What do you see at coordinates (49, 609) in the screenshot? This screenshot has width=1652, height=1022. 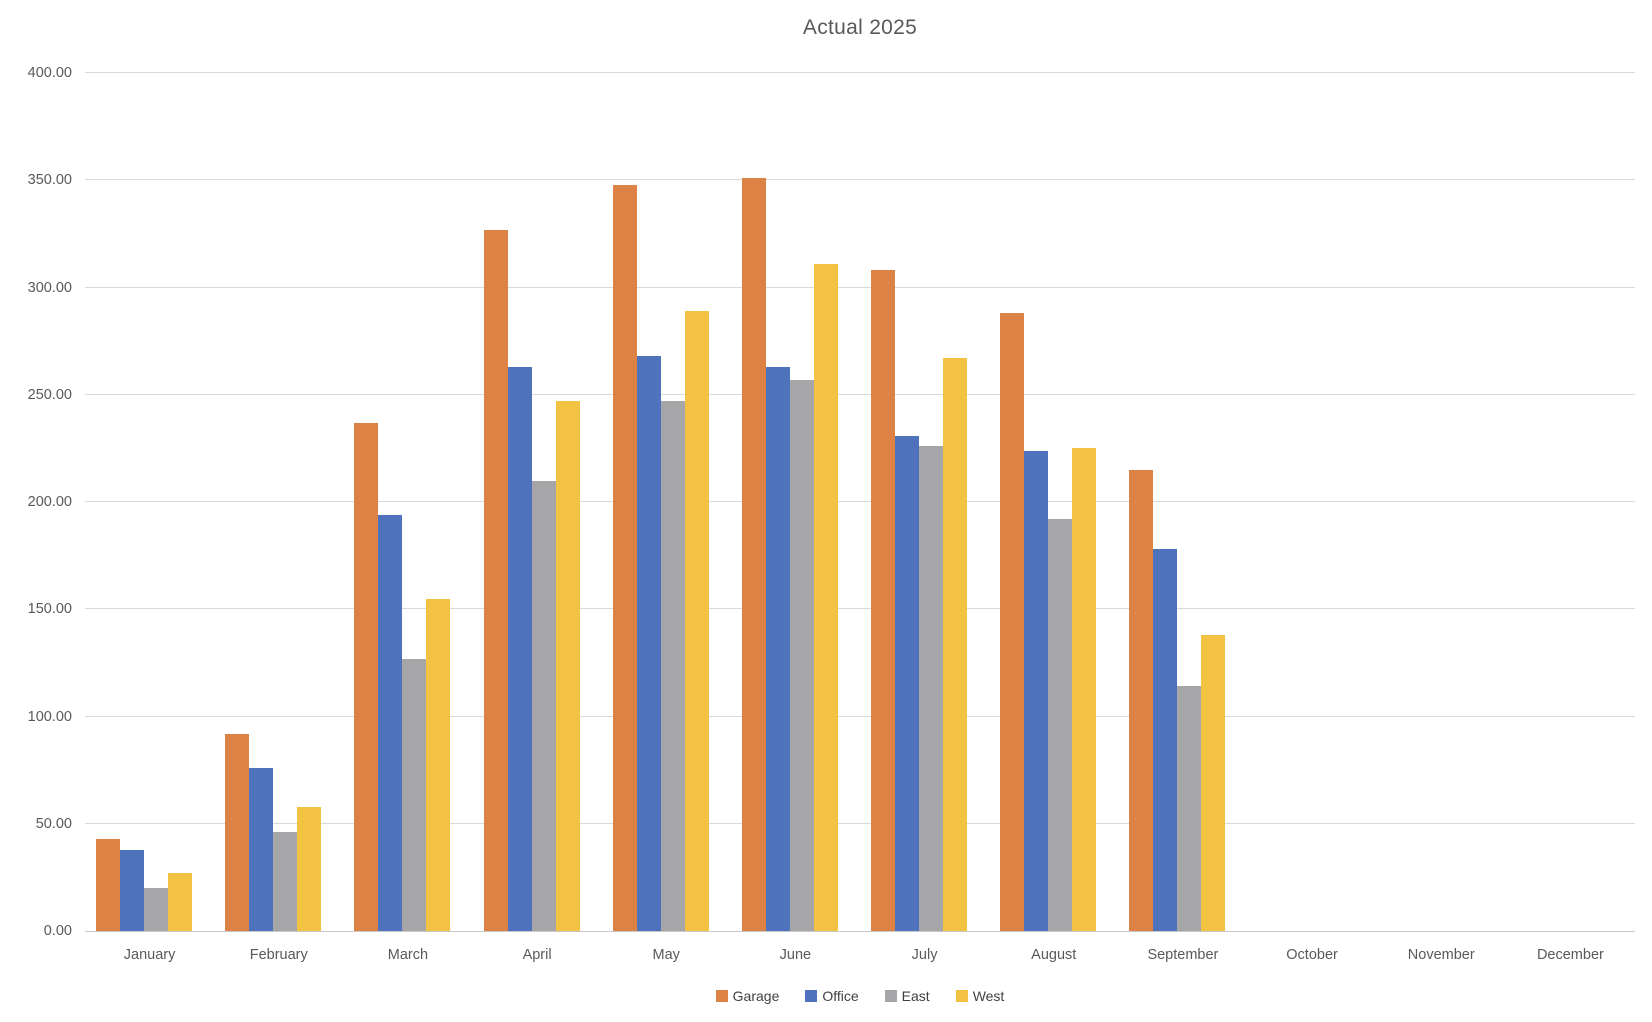 I see `y-tick-label-150: 150.00` at bounding box center [49, 609].